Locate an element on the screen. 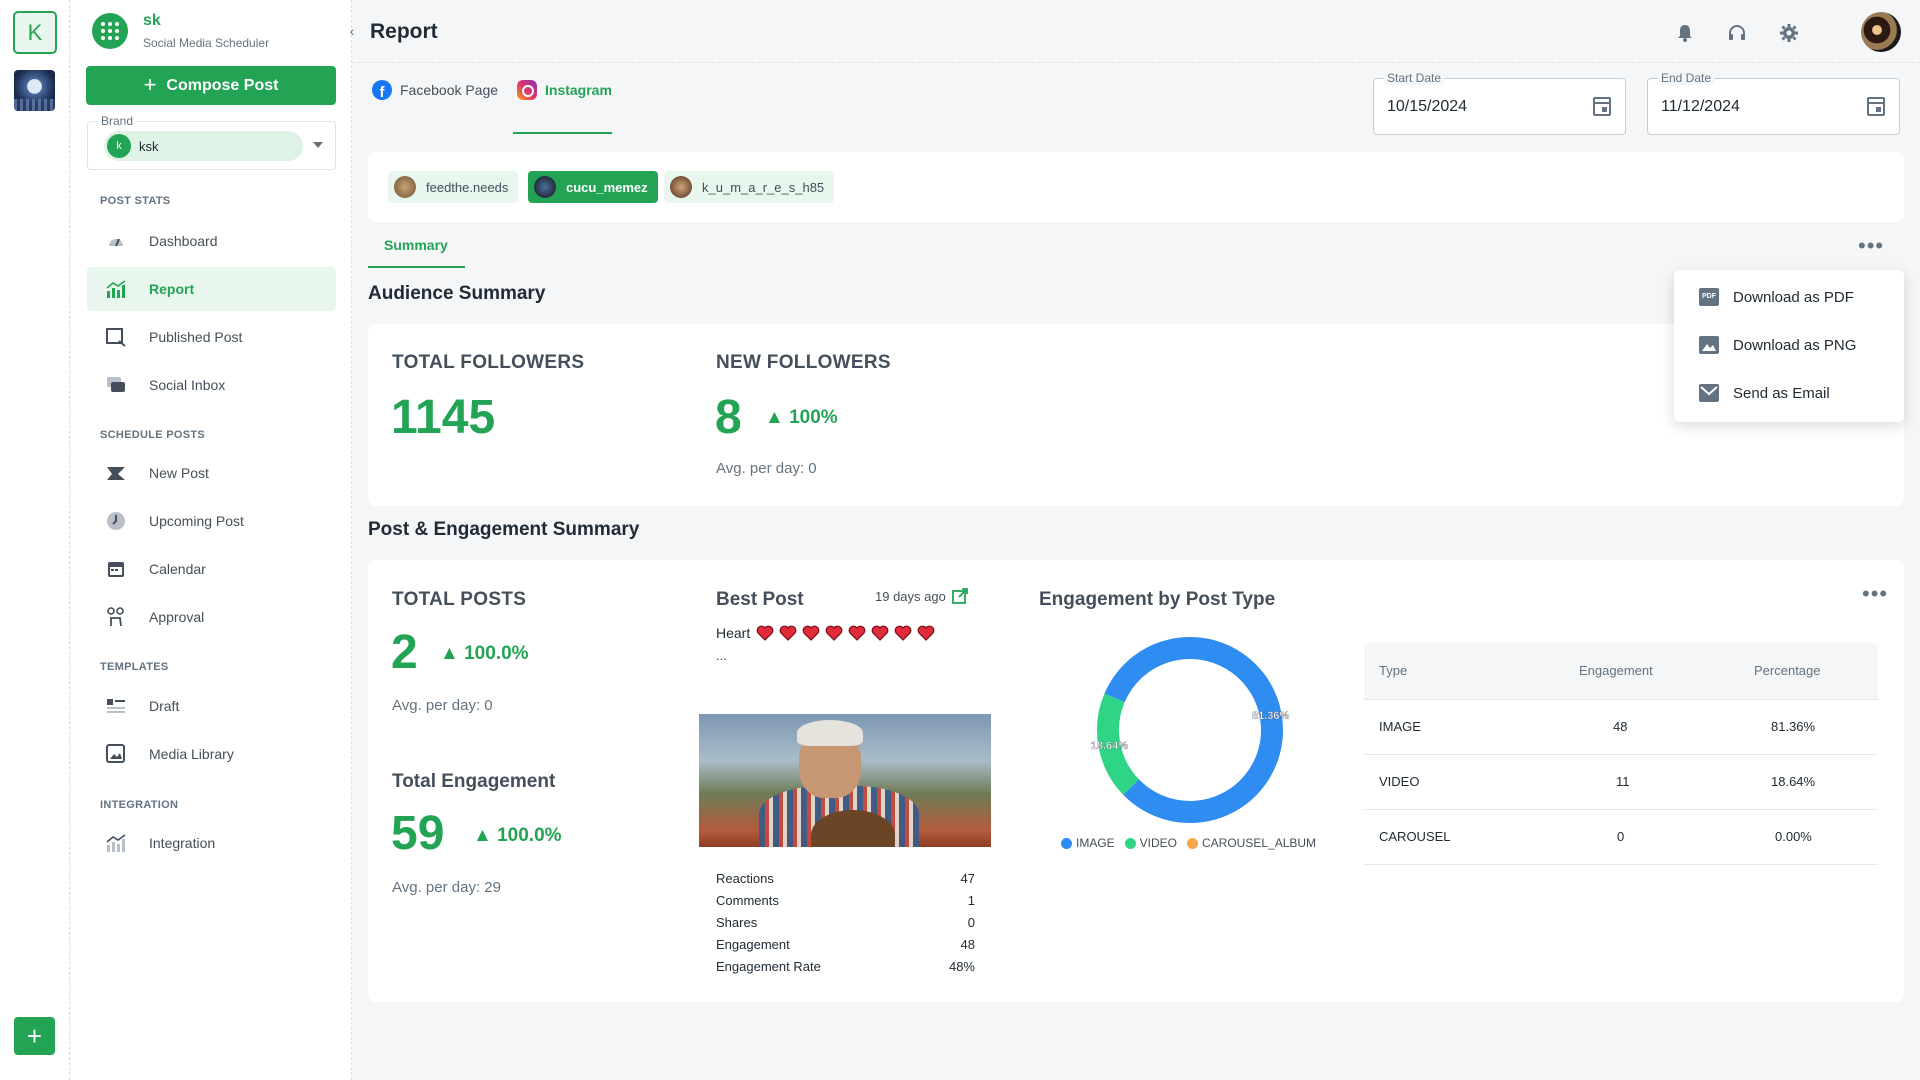 The height and width of the screenshot is (1080, 1920). brand-select: Brand k ksk is located at coordinates (211, 142).